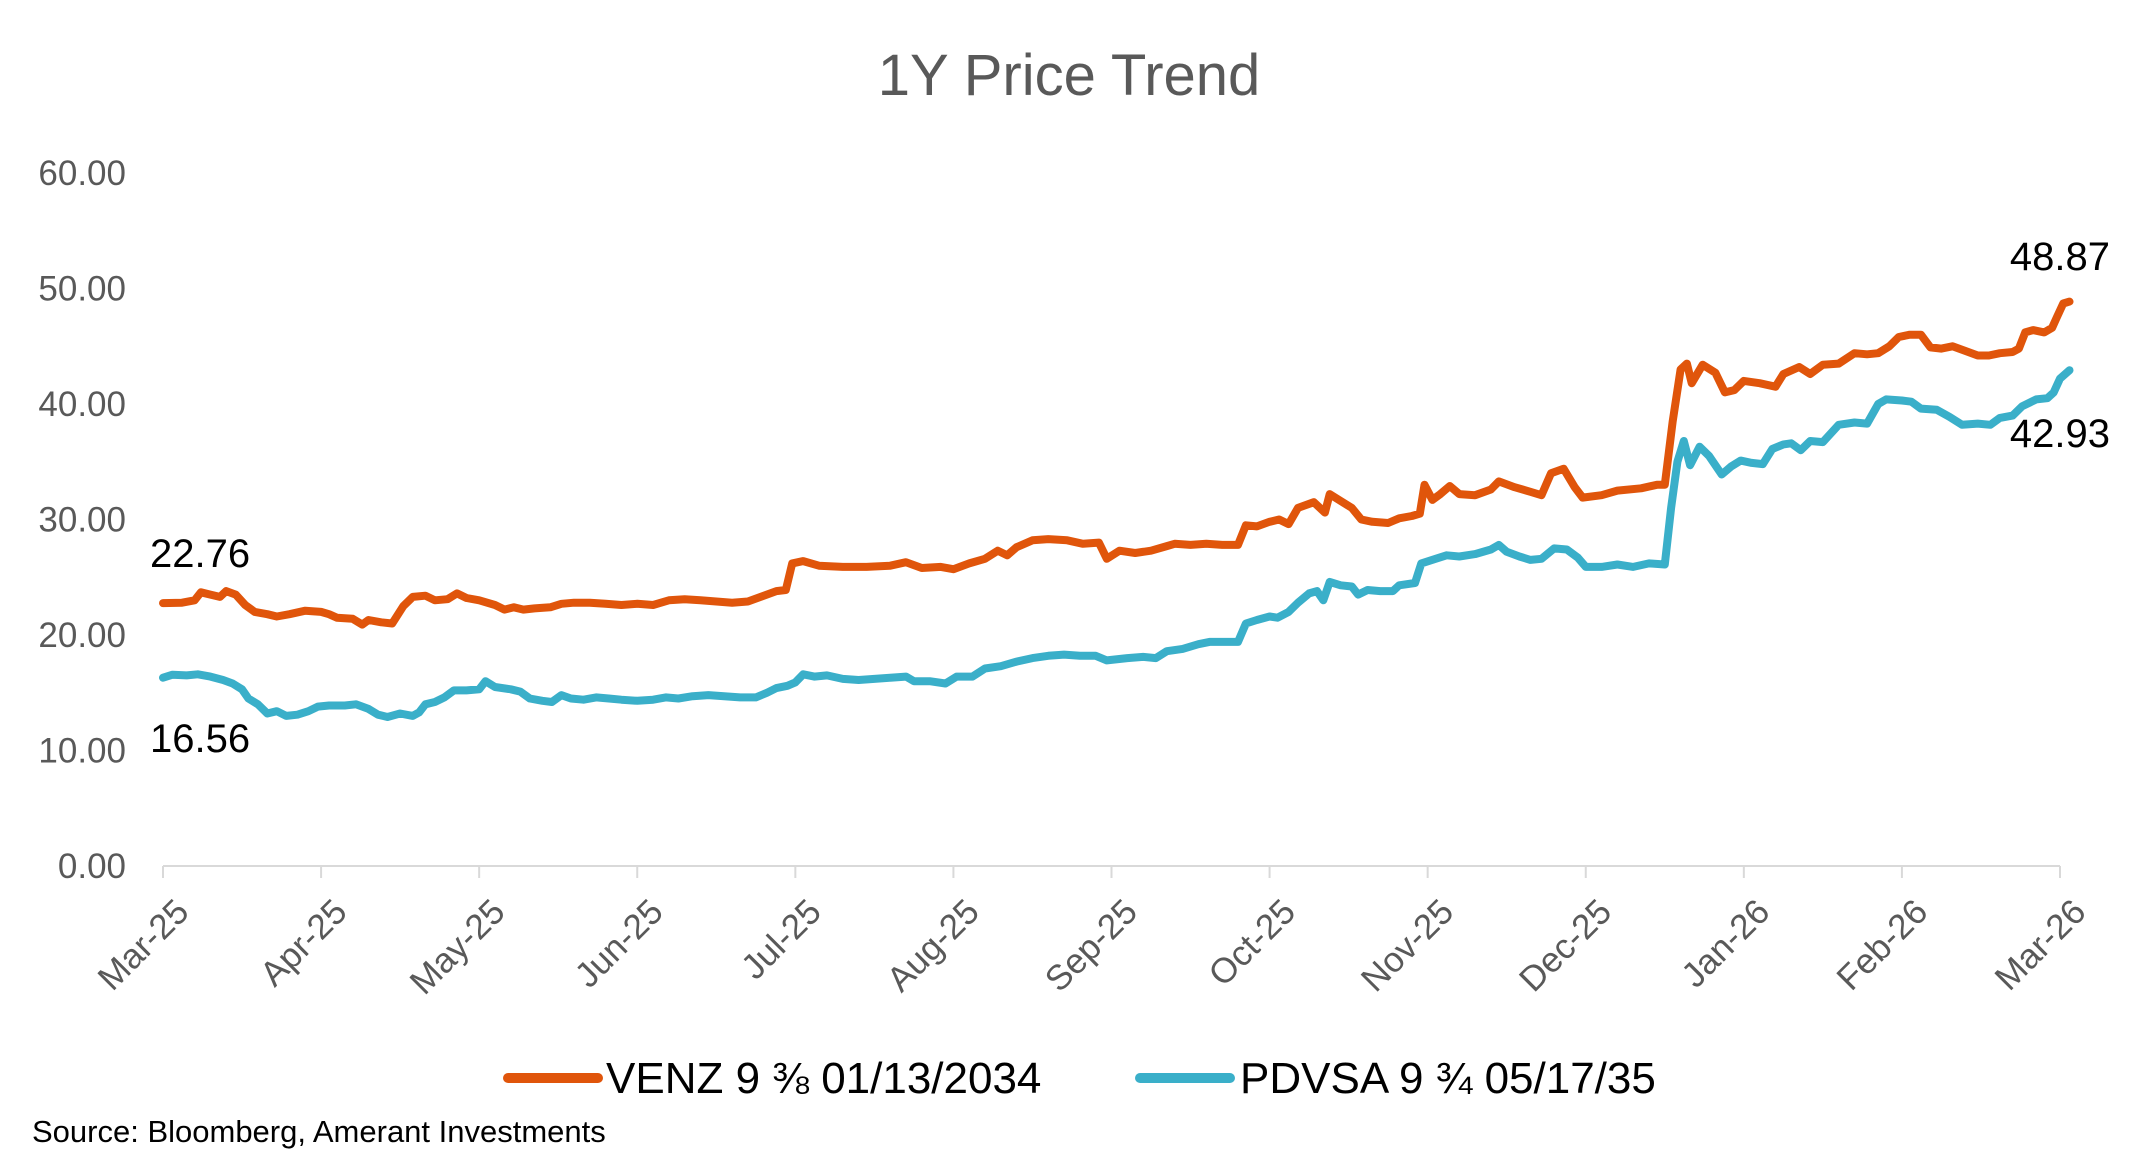 The height and width of the screenshot is (1158, 2138). I want to click on y-tick-label: 30.00, so click(82, 520).